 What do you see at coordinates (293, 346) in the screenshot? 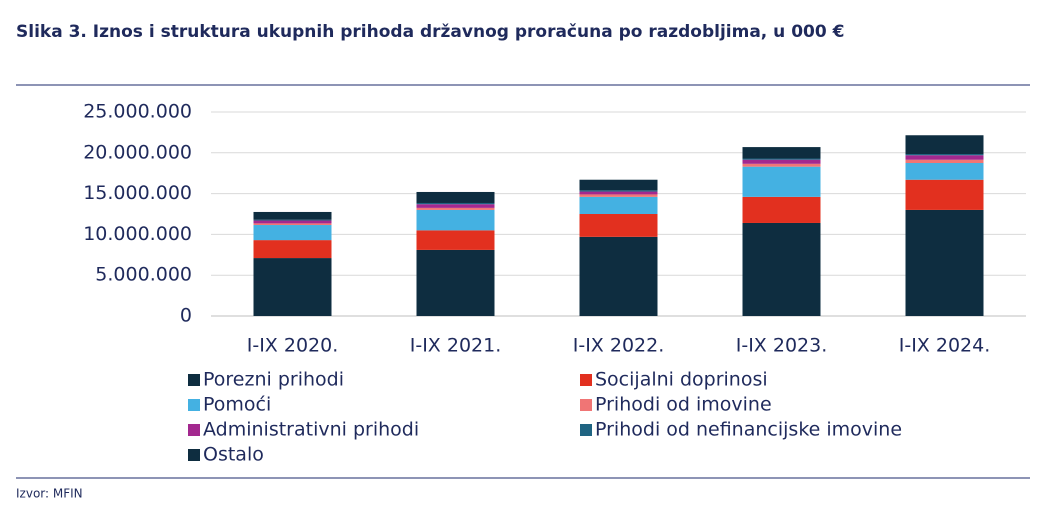
I see `x-tick-label: I-IX 2020.` at bounding box center [293, 346].